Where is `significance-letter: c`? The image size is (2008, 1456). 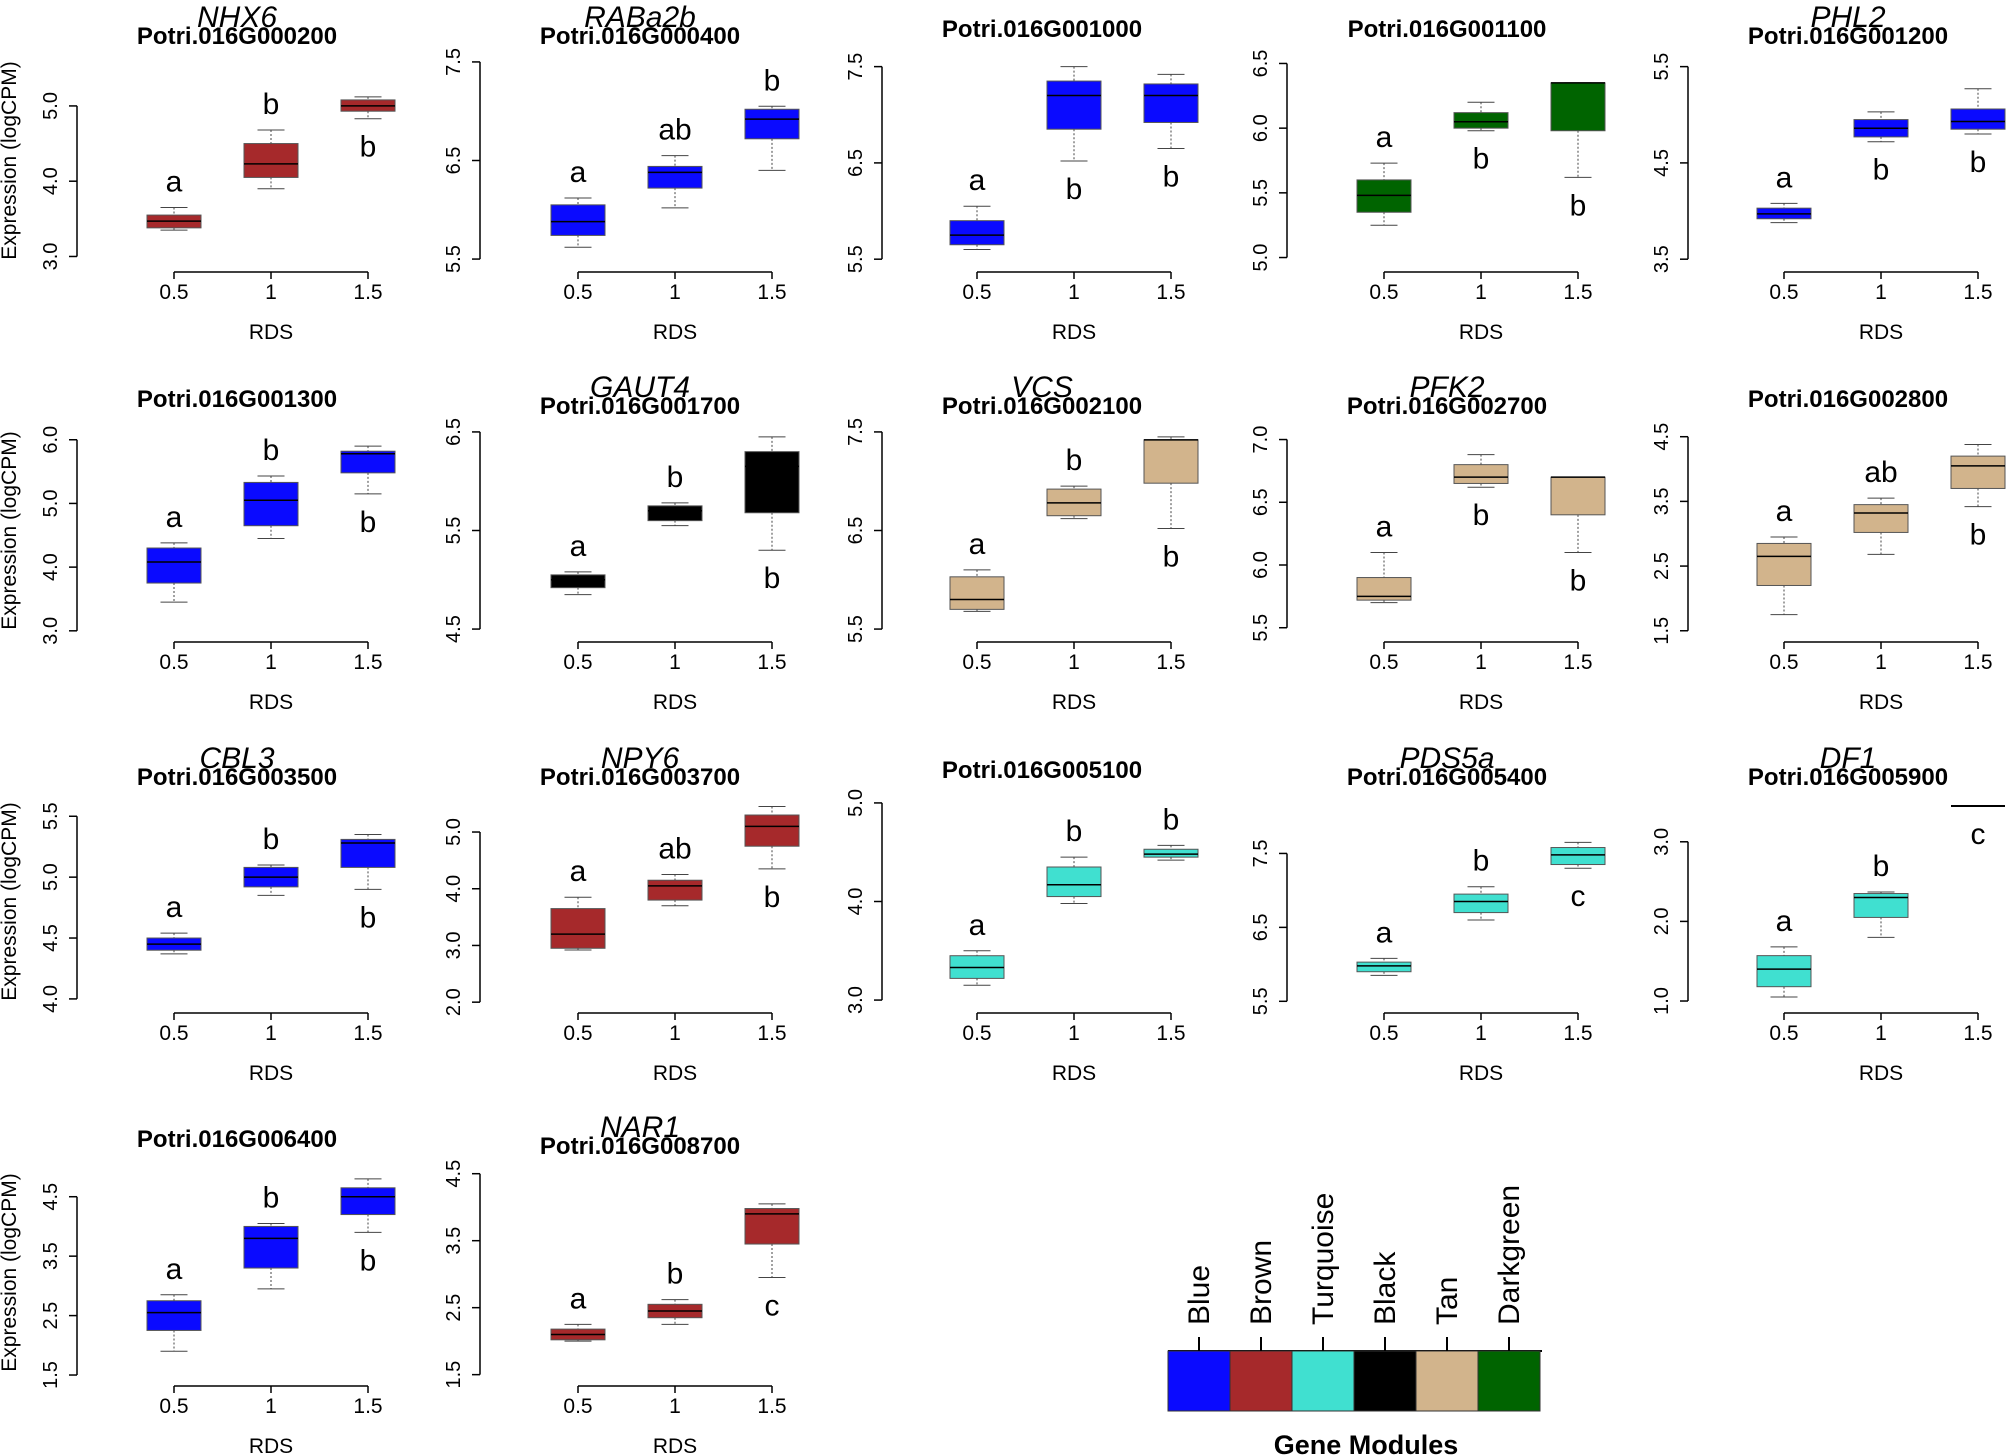
significance-letter: c is located at coordinates (1978, 834).